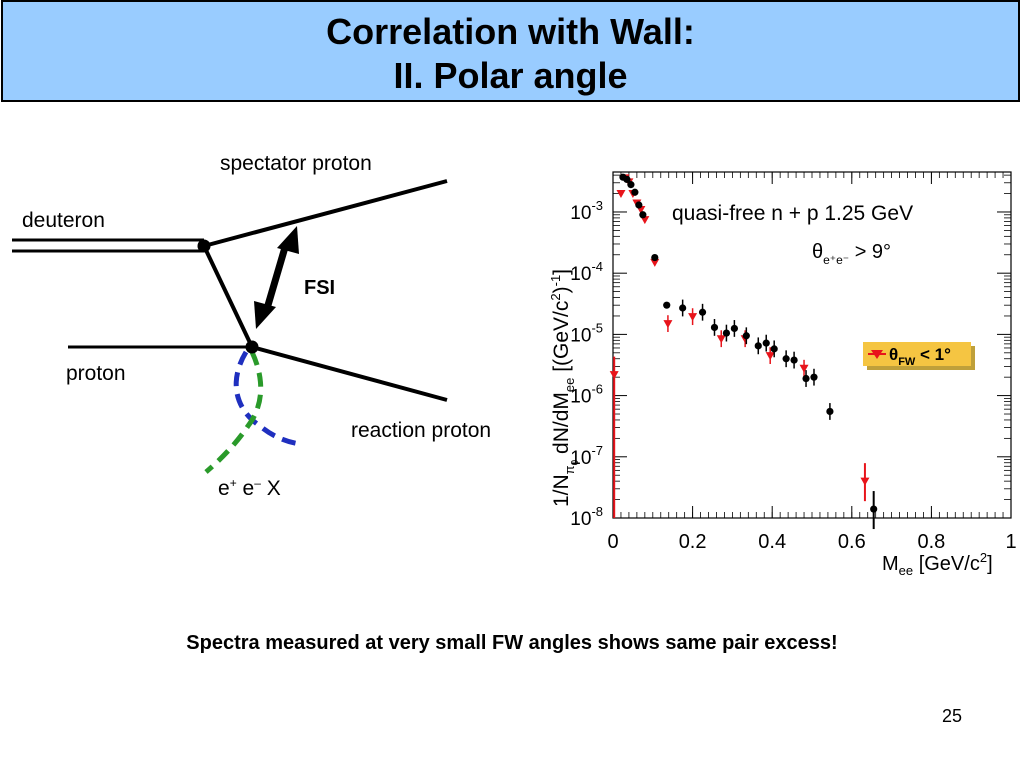 The height and width of the screenshot is (768, 1024). What do you see at coordinates (296, 163) in the screenshot?
I see `spectator-proton-label: spectator proton` at bounding box center [296, 163].